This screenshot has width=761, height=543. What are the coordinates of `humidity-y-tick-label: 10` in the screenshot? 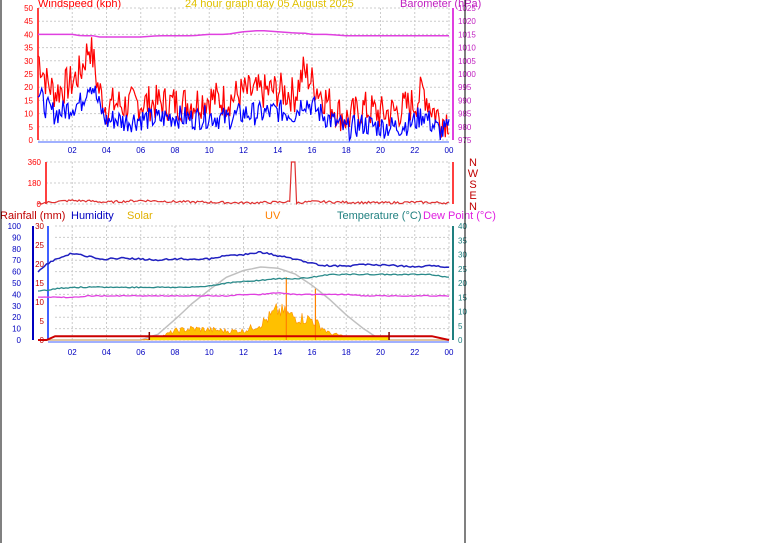 It's located at (16, 329).